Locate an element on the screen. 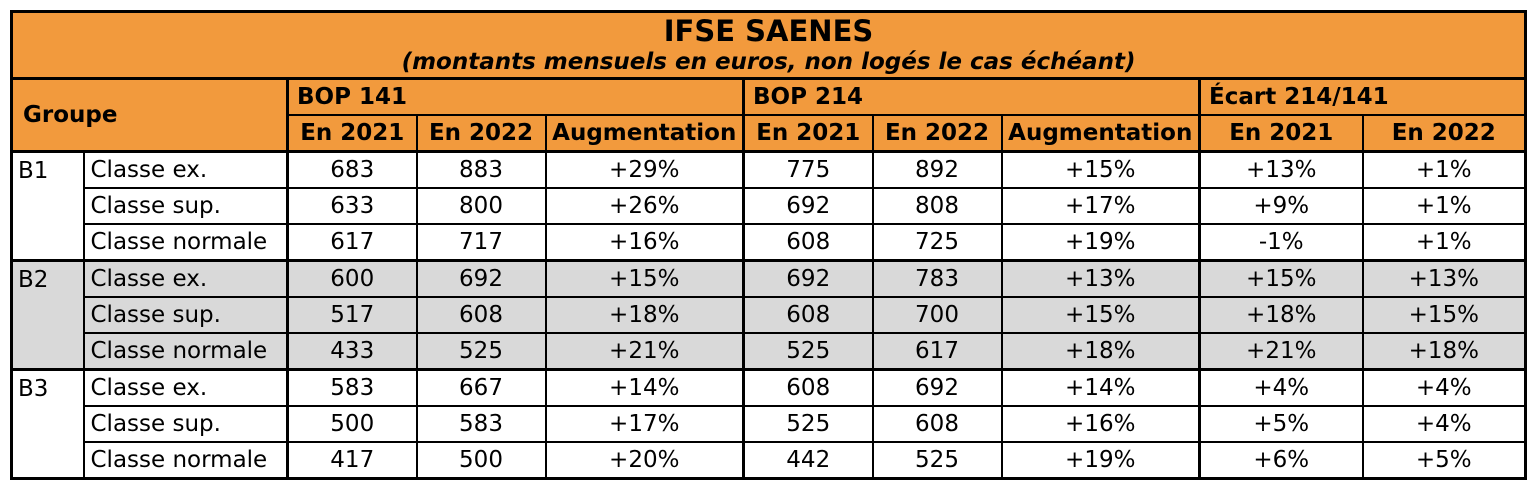  cell-bop141-2021: 583 is located at coordinates (352, 388).